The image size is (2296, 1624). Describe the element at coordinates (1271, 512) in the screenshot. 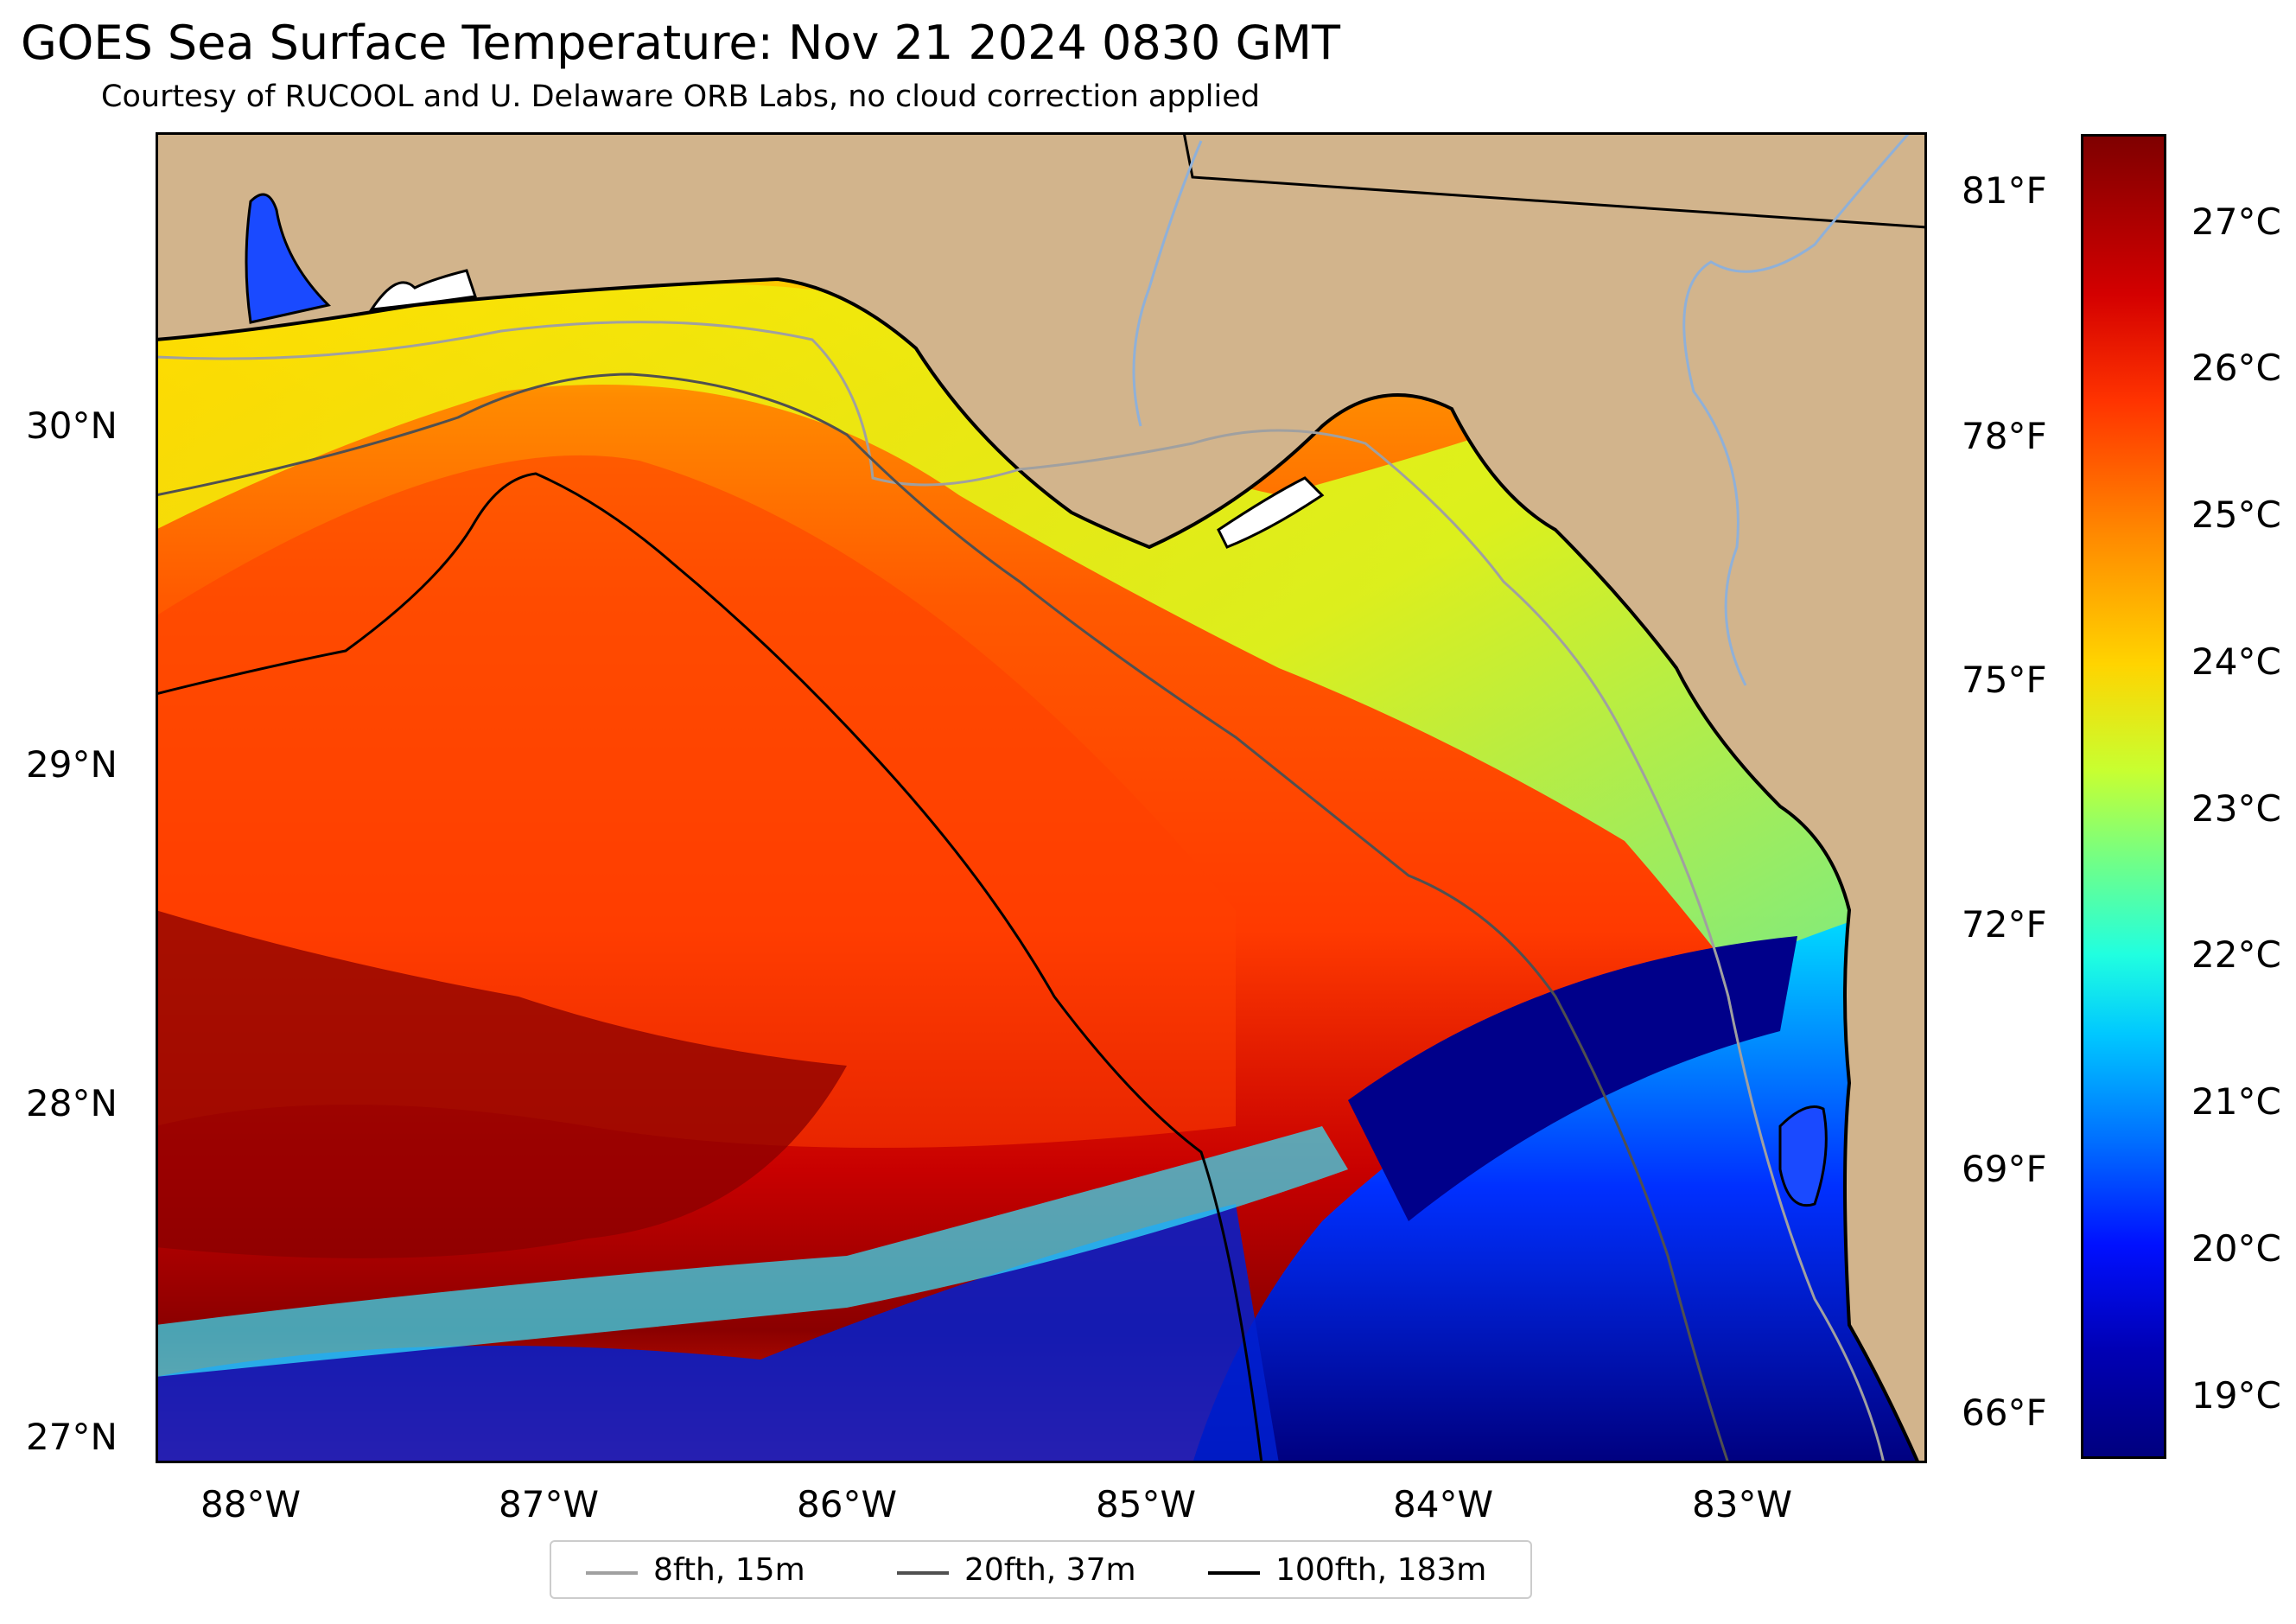

I see `apalachee-bay-inlet` at that location.